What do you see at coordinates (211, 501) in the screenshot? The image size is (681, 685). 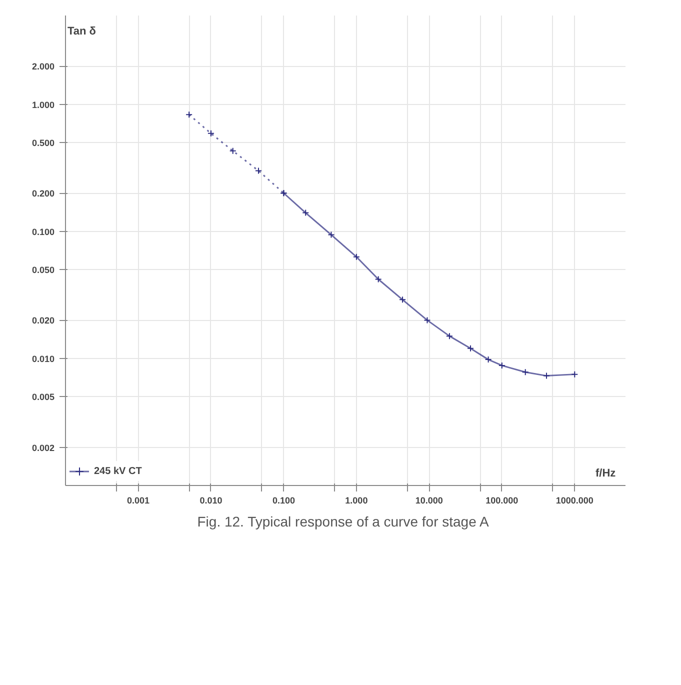 I see `x-tick-label: 0.010` at bounding box center [211, 501].